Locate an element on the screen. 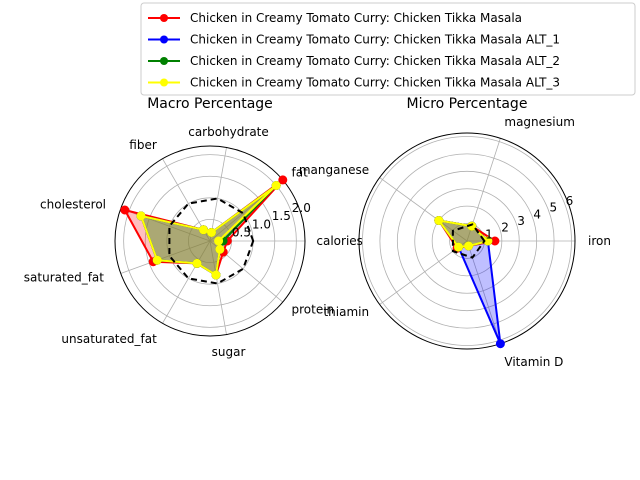 This screenshot has height=480, width=640. radial-tick-label: 5 is located at coordinates (554, 208).